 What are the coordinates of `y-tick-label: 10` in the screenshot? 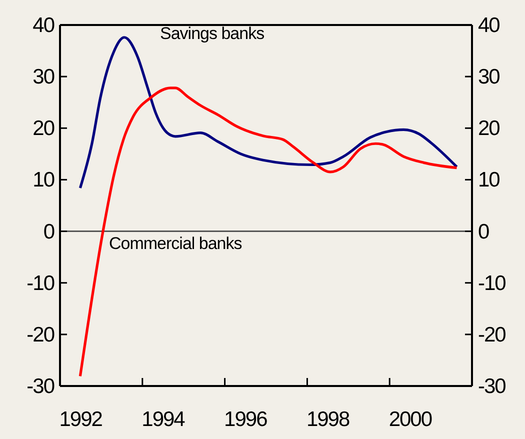 It's located at (43, 180).